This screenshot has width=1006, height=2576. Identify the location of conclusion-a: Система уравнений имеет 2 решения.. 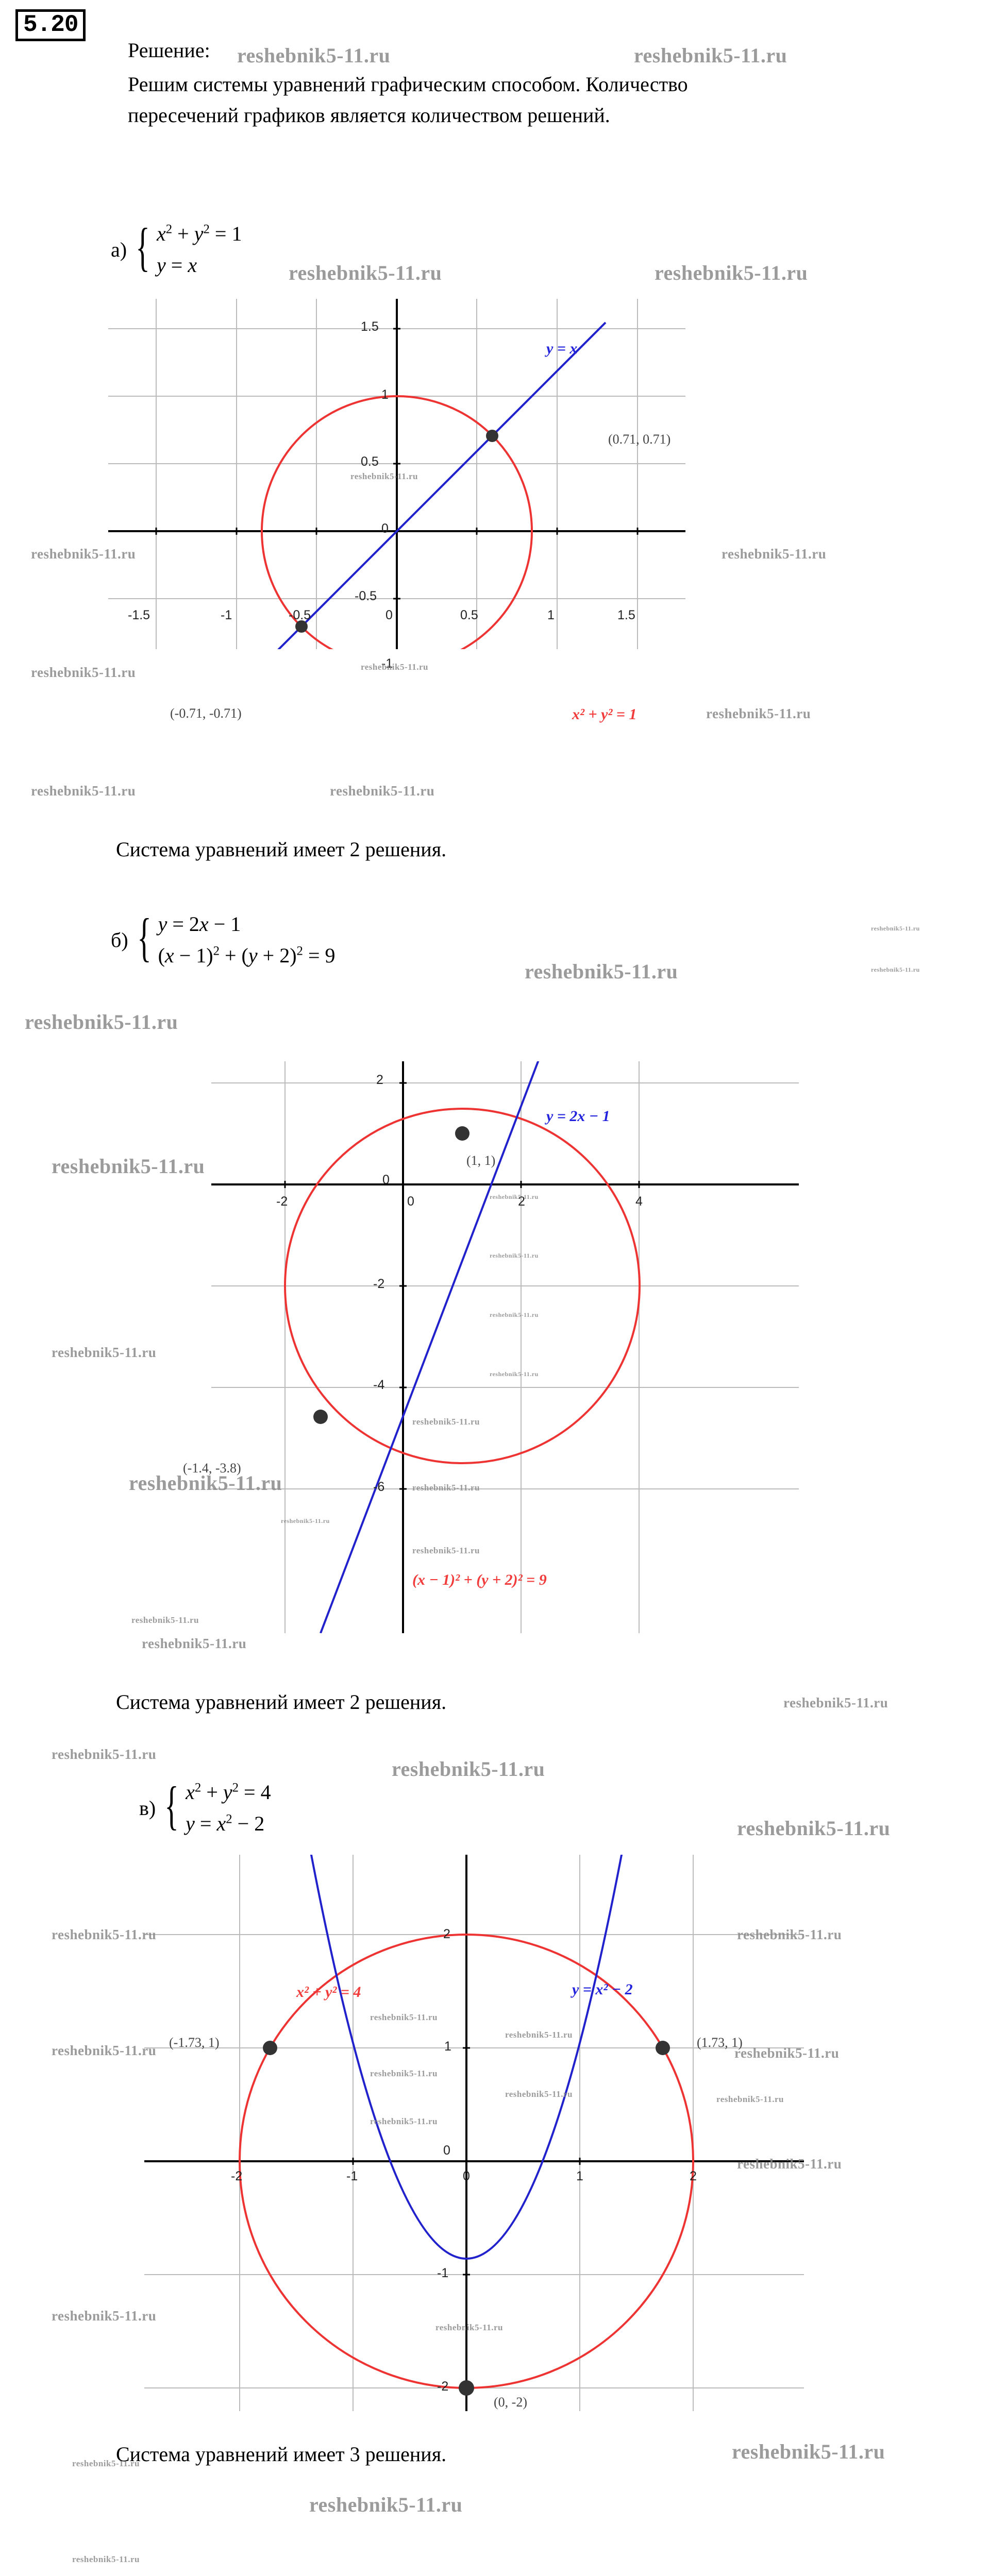
(281, 849).